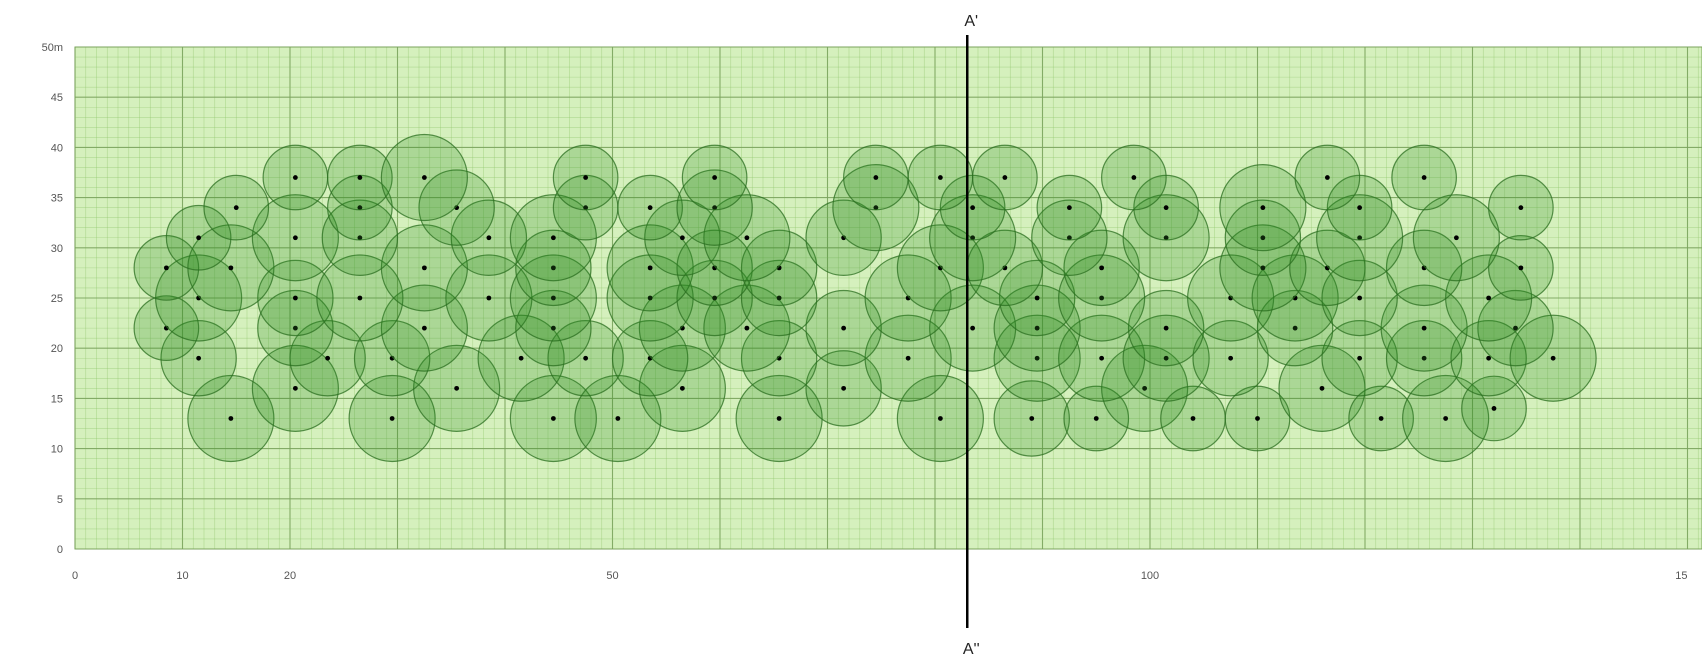 This screenshot has height=665, width=1702. What do you see at coordinates (971, 21) in the screenshot?
I see `section-label-top: A'` at bounding box center [971, 21].